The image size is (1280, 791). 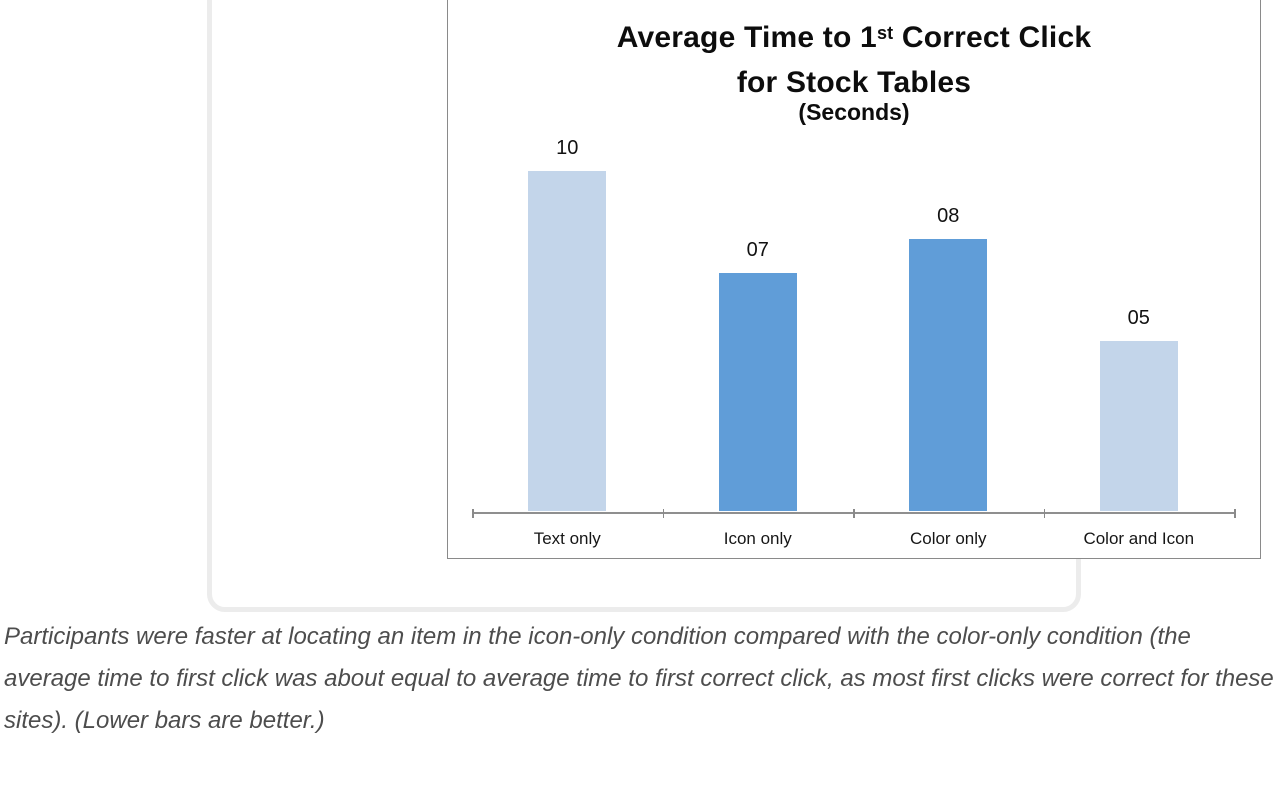 What do you see at coordinates (854, 82) in the screenshot?
I see `chart-title-line2: for Stock Tables` at bounding box center [854, 82].